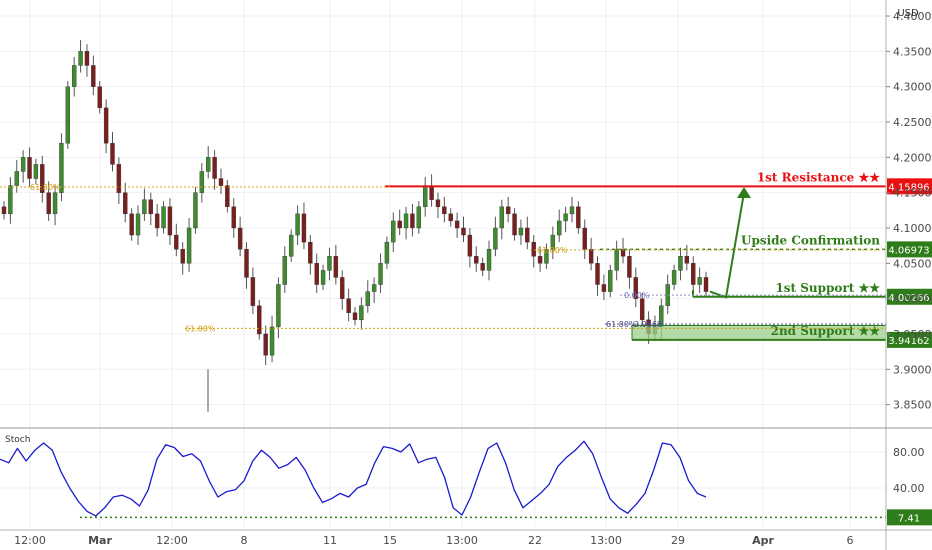 The width and height of the screenshot is (932, 550). What do you see at coordinates (912, 87) in the screenshot?
I see `y-tick-label: 4.30000` at bounding box center [912, 87].